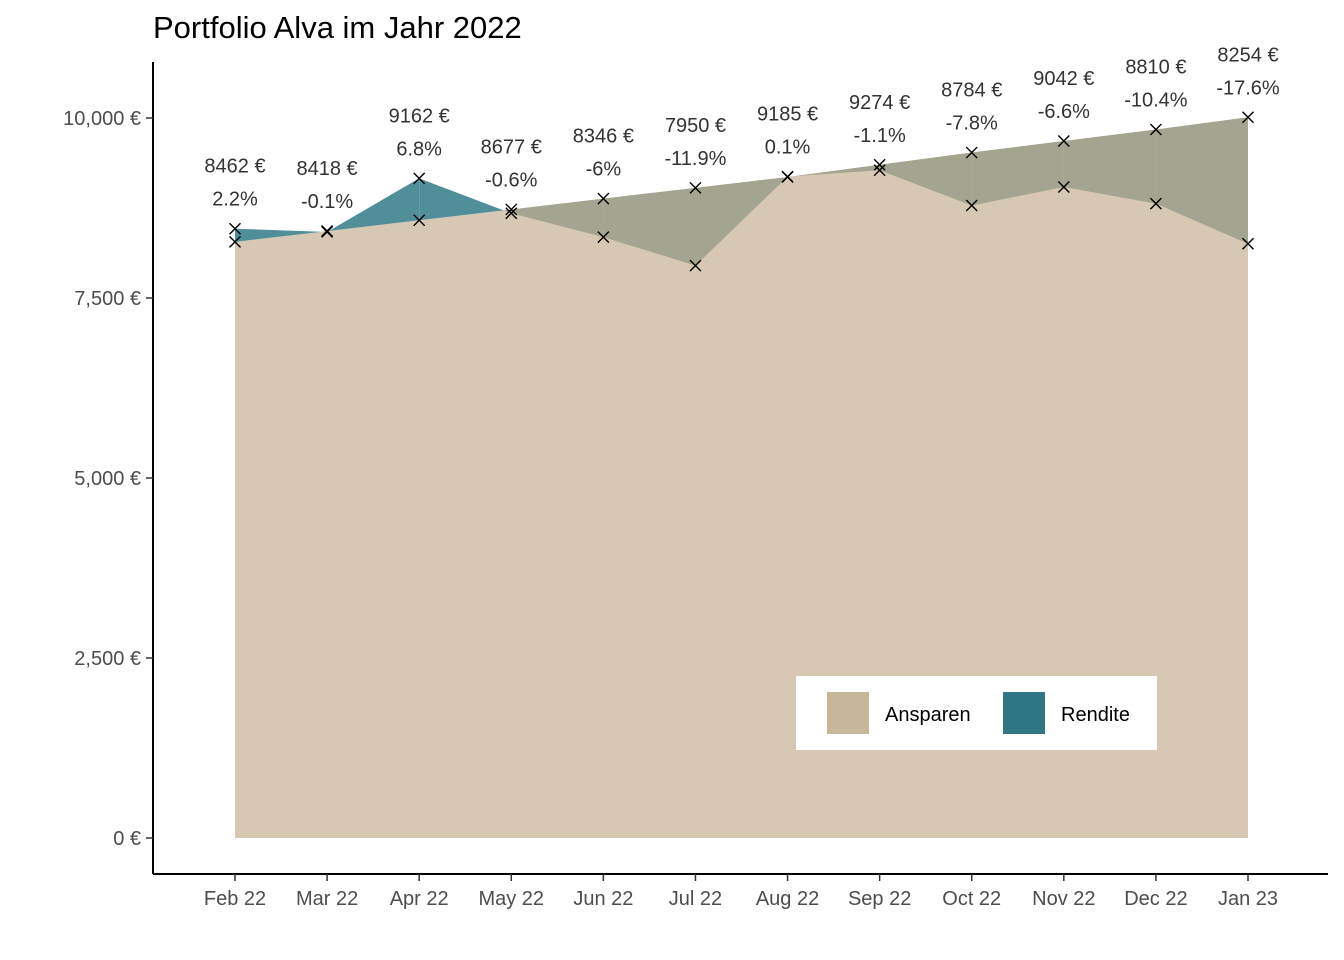  Describe the element at coordinates (327, 169) in the screenshot. I see `value-label: 8418 €` at that location.